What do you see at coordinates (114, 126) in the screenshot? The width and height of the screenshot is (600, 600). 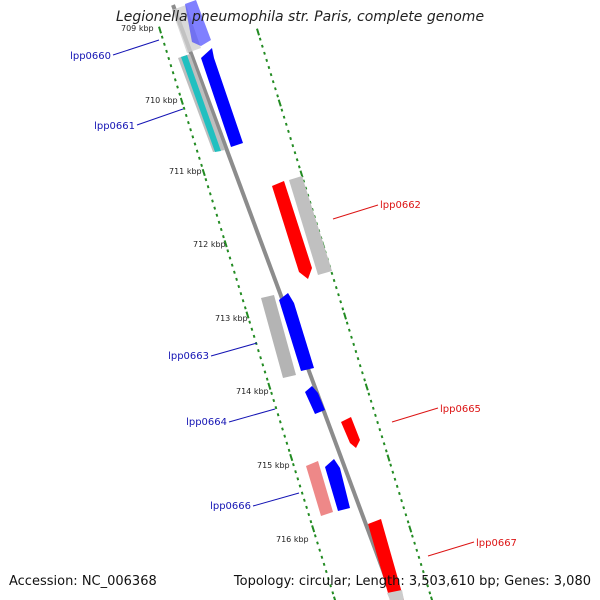 I see `gene-label-lpp0661: lpp0661` at bounding box center [114, 126].